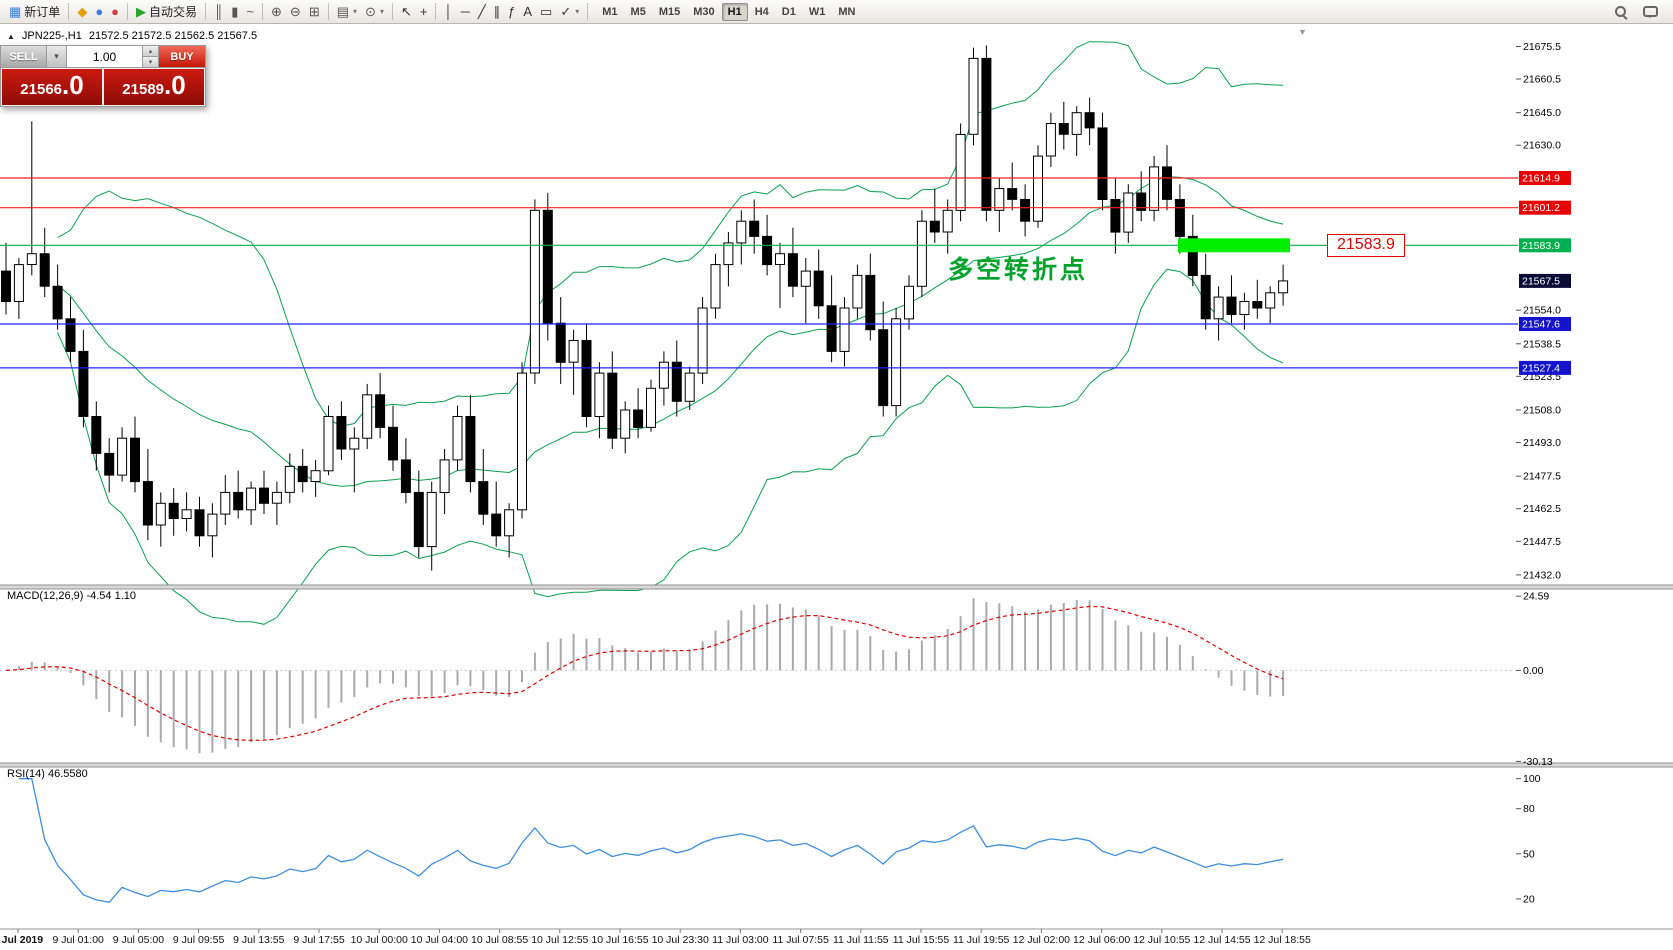  I want to click on svg-text: 12 Jul 14:55, so click(1221, 940).